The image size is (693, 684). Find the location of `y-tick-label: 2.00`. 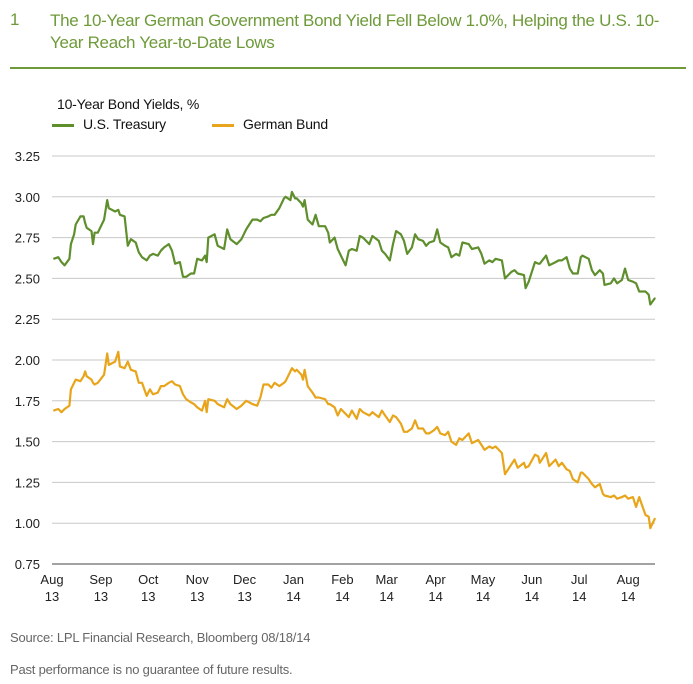

y-tick-label: 2.00 is located at coordinates (27, 360).